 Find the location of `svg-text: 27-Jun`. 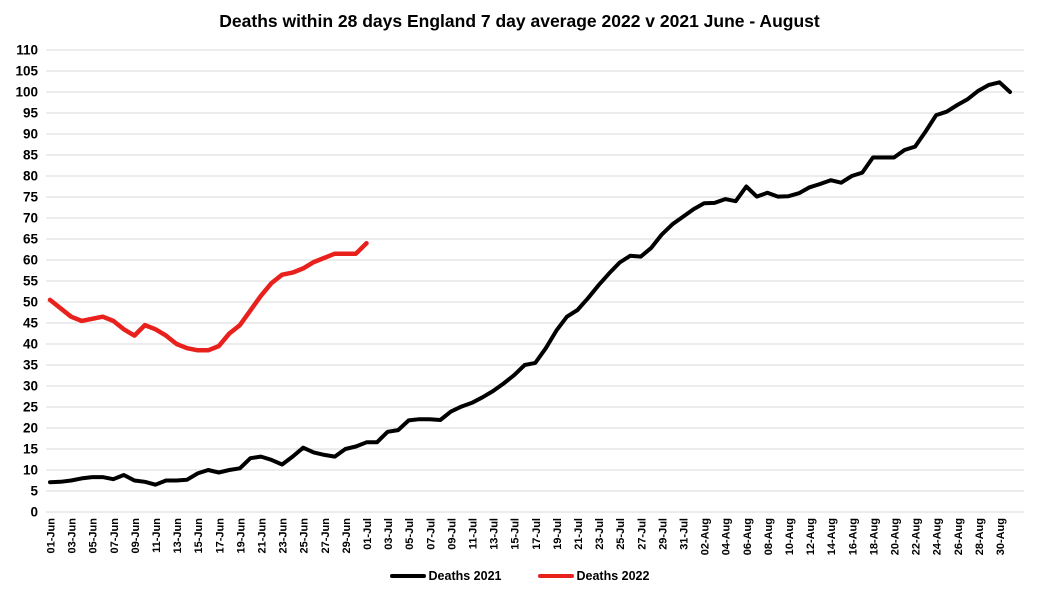

svg-text: 27-Jun is located at coordinates (326, 536).